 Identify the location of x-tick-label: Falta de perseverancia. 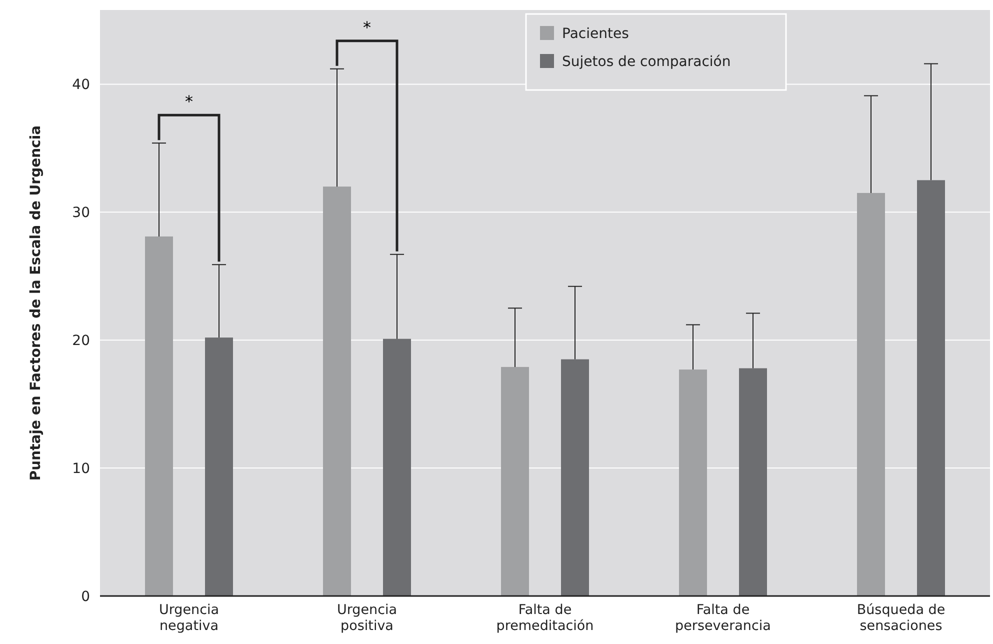
(723, 618).